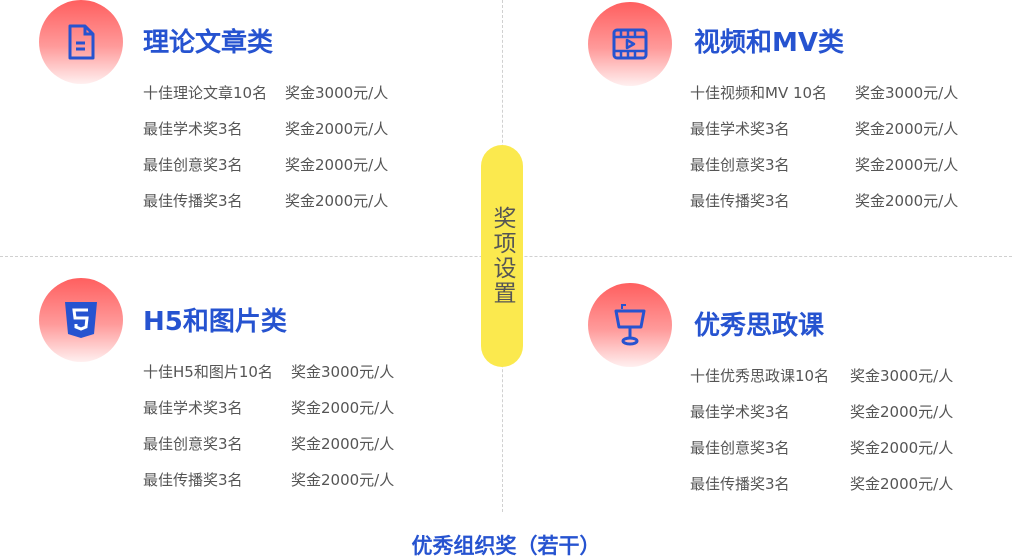 The width and height of the screenshot is (1012, 559). I want to click on video-icon, so click(630, 44).